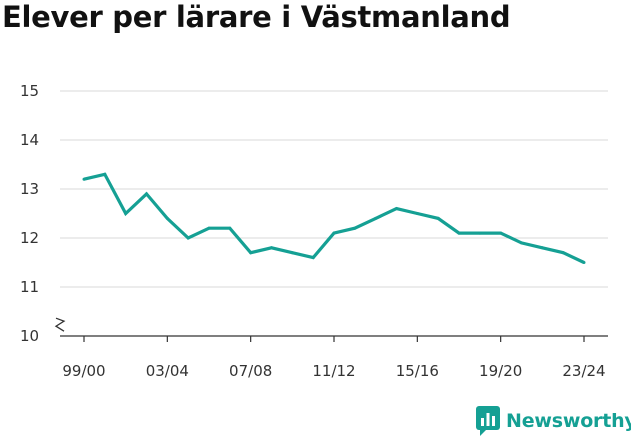 The height and width of the screenshot is (439, 631). What do you see at coordinates (500, 371) in the screenshot?
I see `x-tick-label: 19/20` at bounding box center [500, 371].